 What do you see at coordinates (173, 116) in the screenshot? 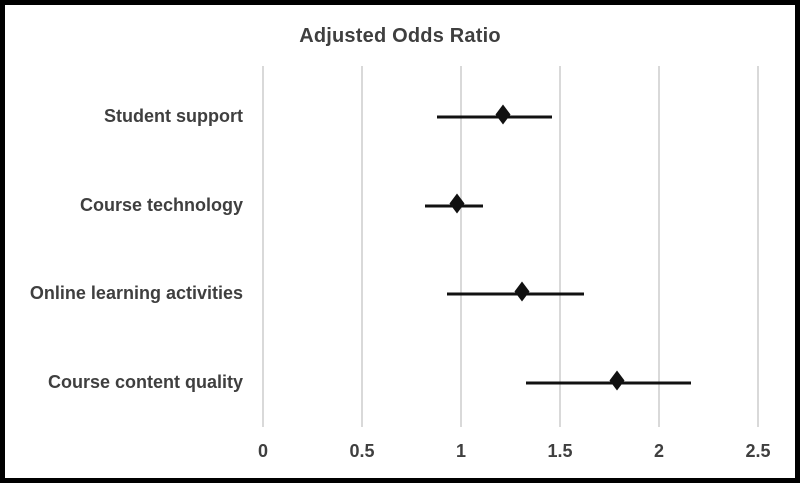
I see `category-label: Student support` at bounding box center [173, 116].